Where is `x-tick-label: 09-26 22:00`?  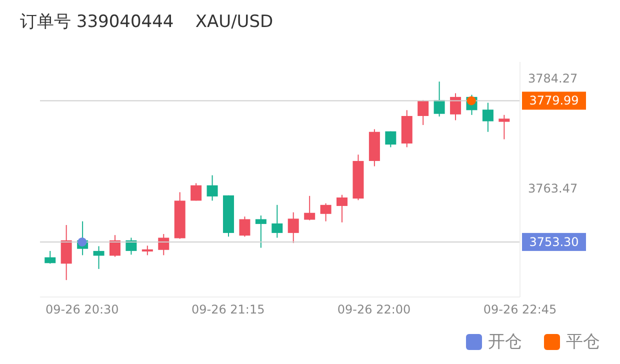 x-tick-label: 09-26 22:00 is located at coordinates (374, 309).